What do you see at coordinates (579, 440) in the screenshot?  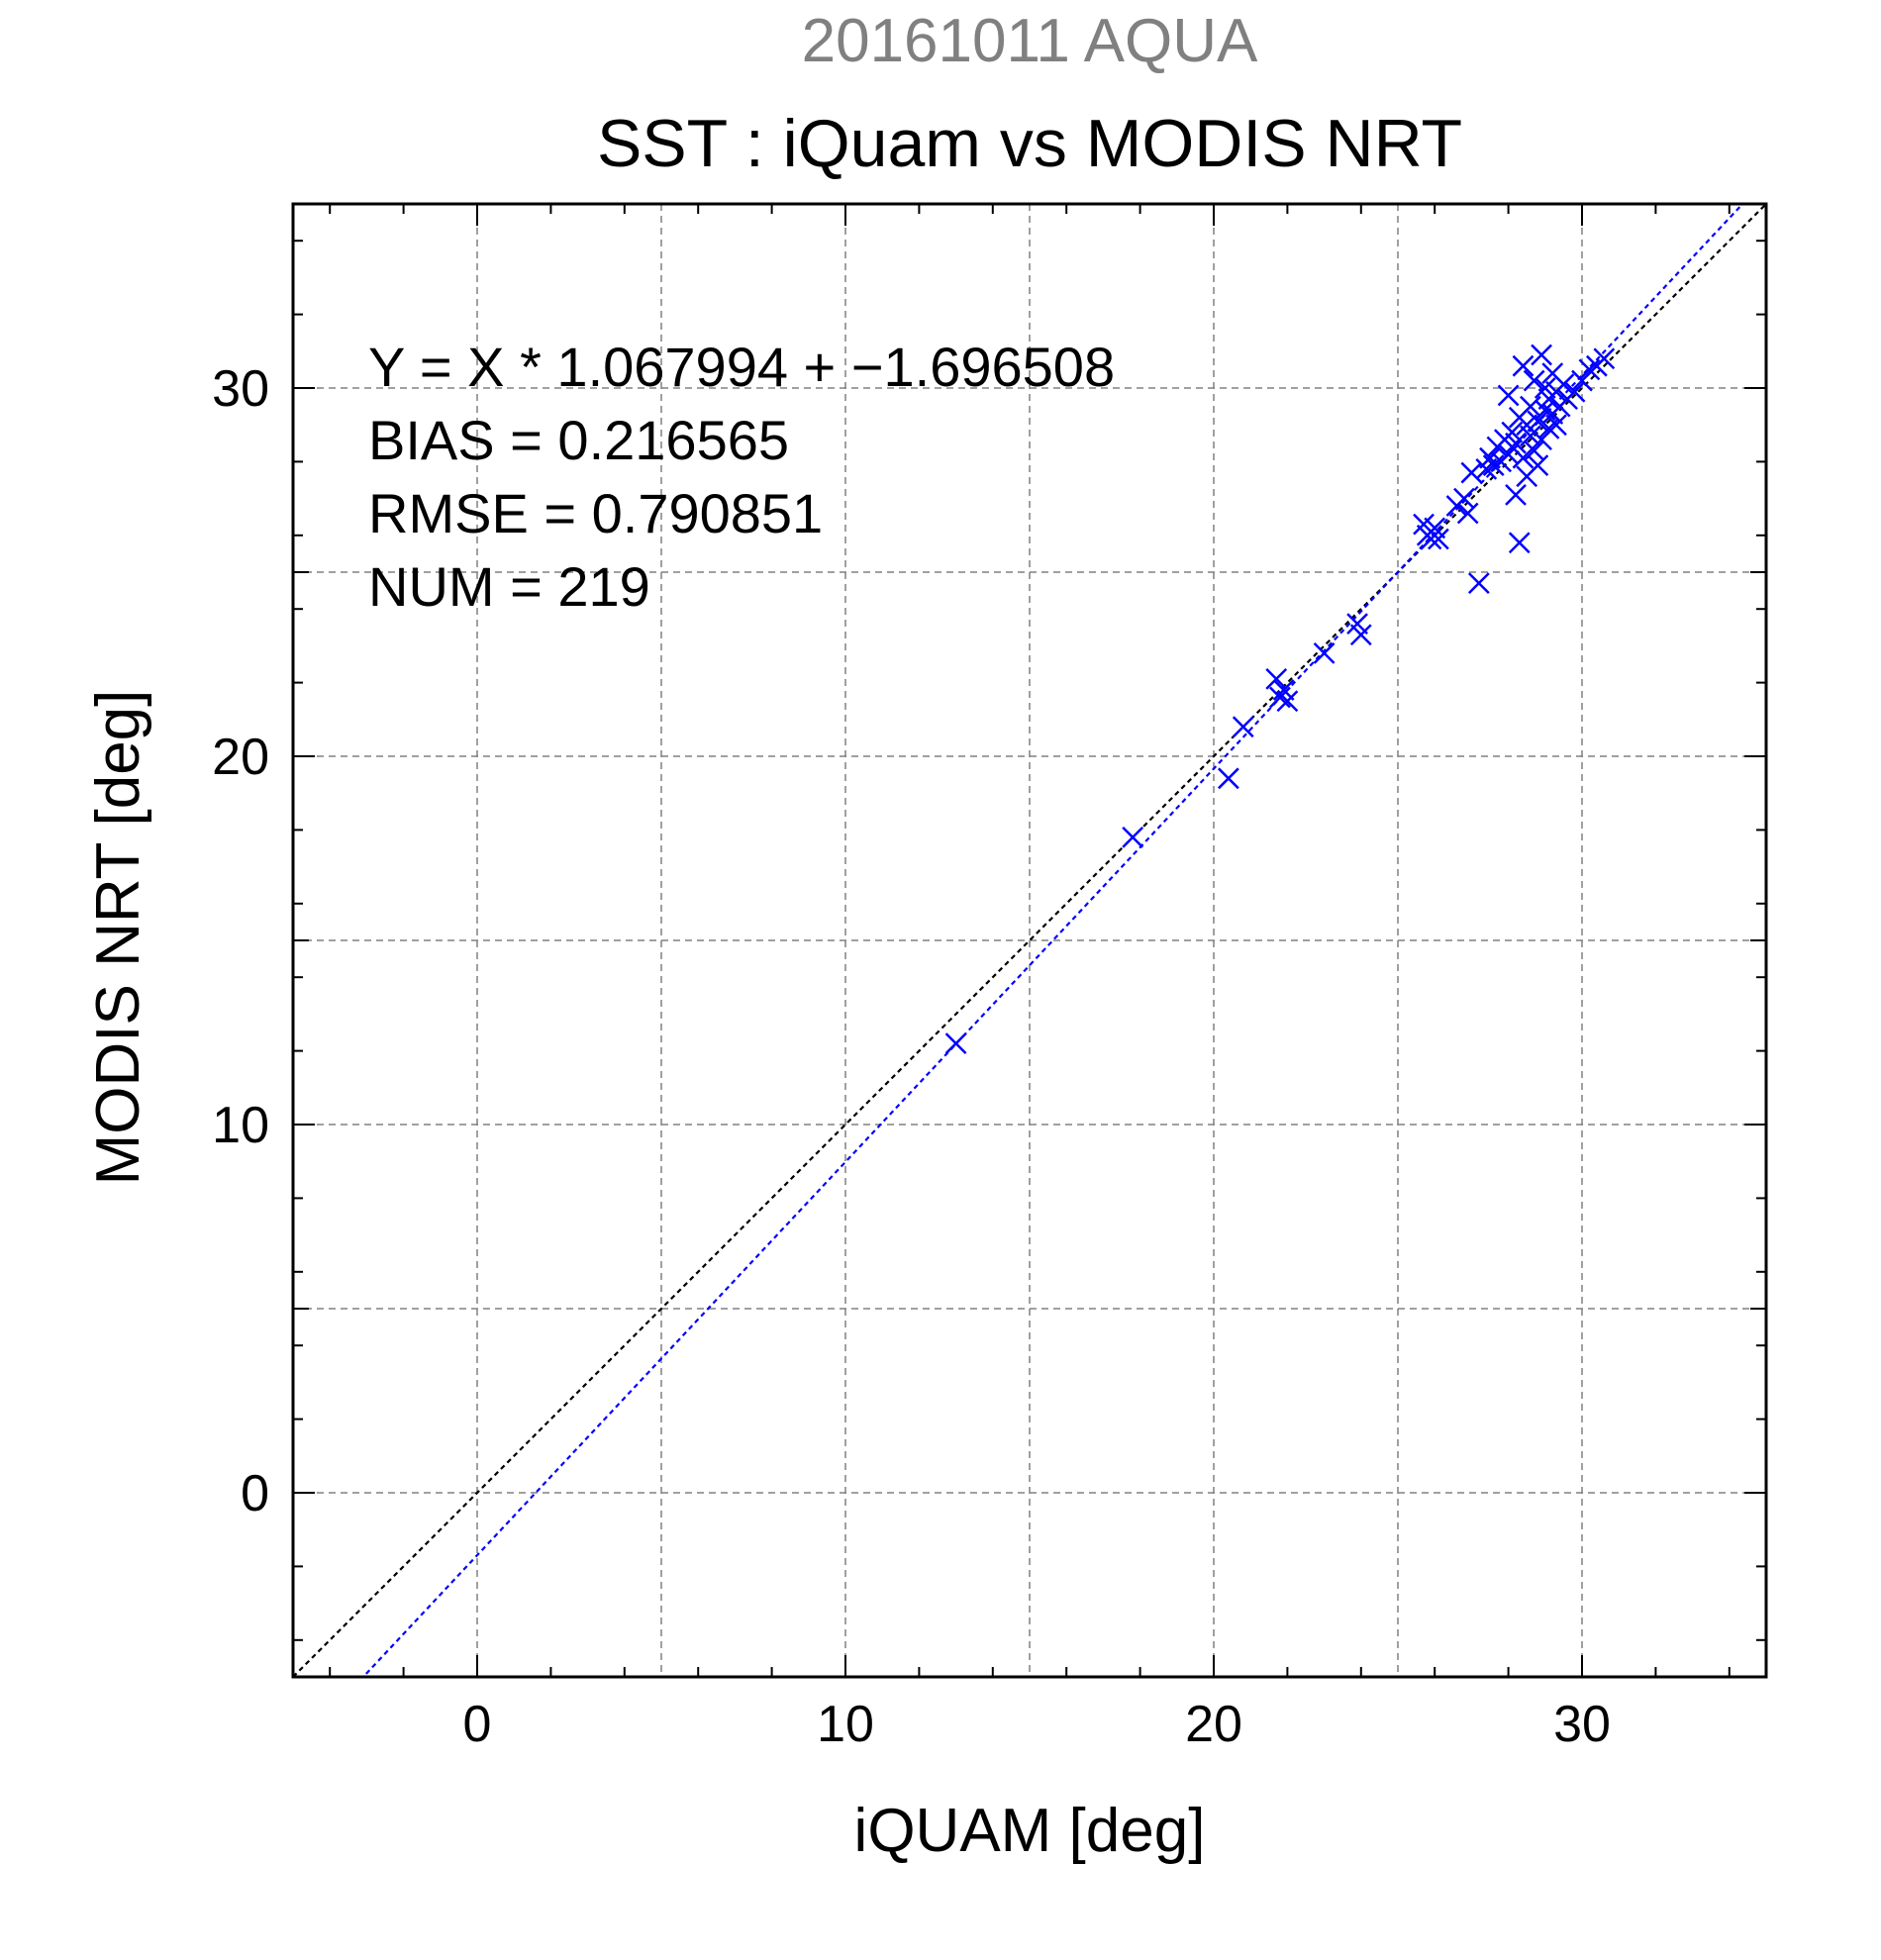 I see `stats-line: BIAS = 0.216565` at bounding box center [579, 440].